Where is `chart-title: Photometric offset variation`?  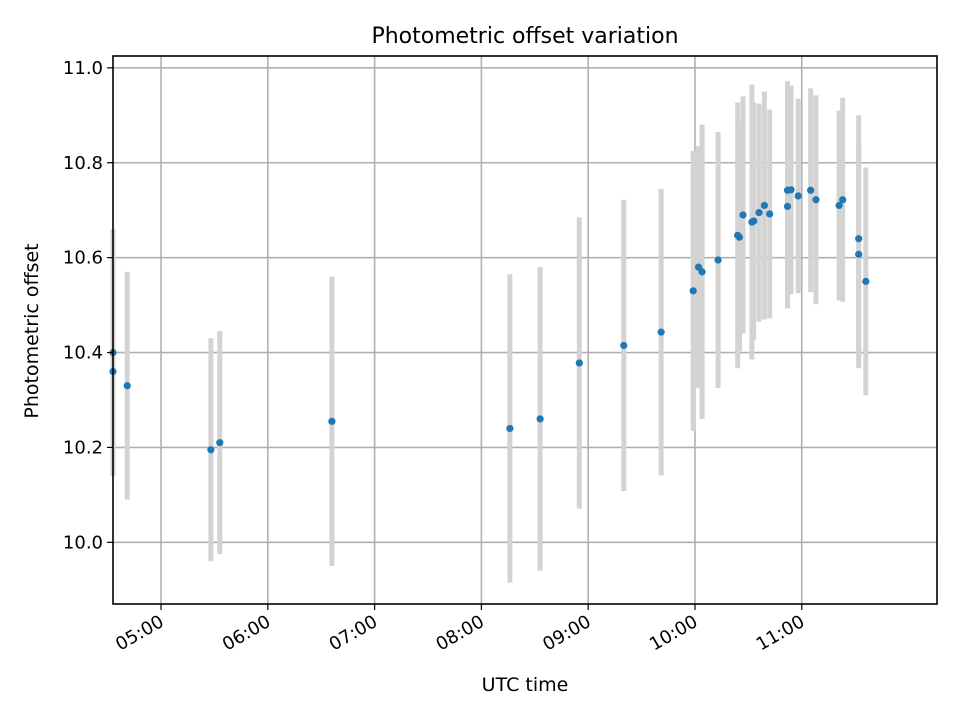
chart-title: Photometric offset variation is located at coordinates (524, 36).